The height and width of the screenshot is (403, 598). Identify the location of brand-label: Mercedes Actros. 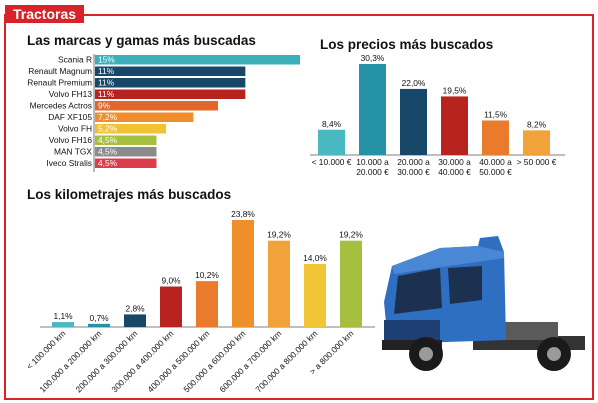
(61, 106).